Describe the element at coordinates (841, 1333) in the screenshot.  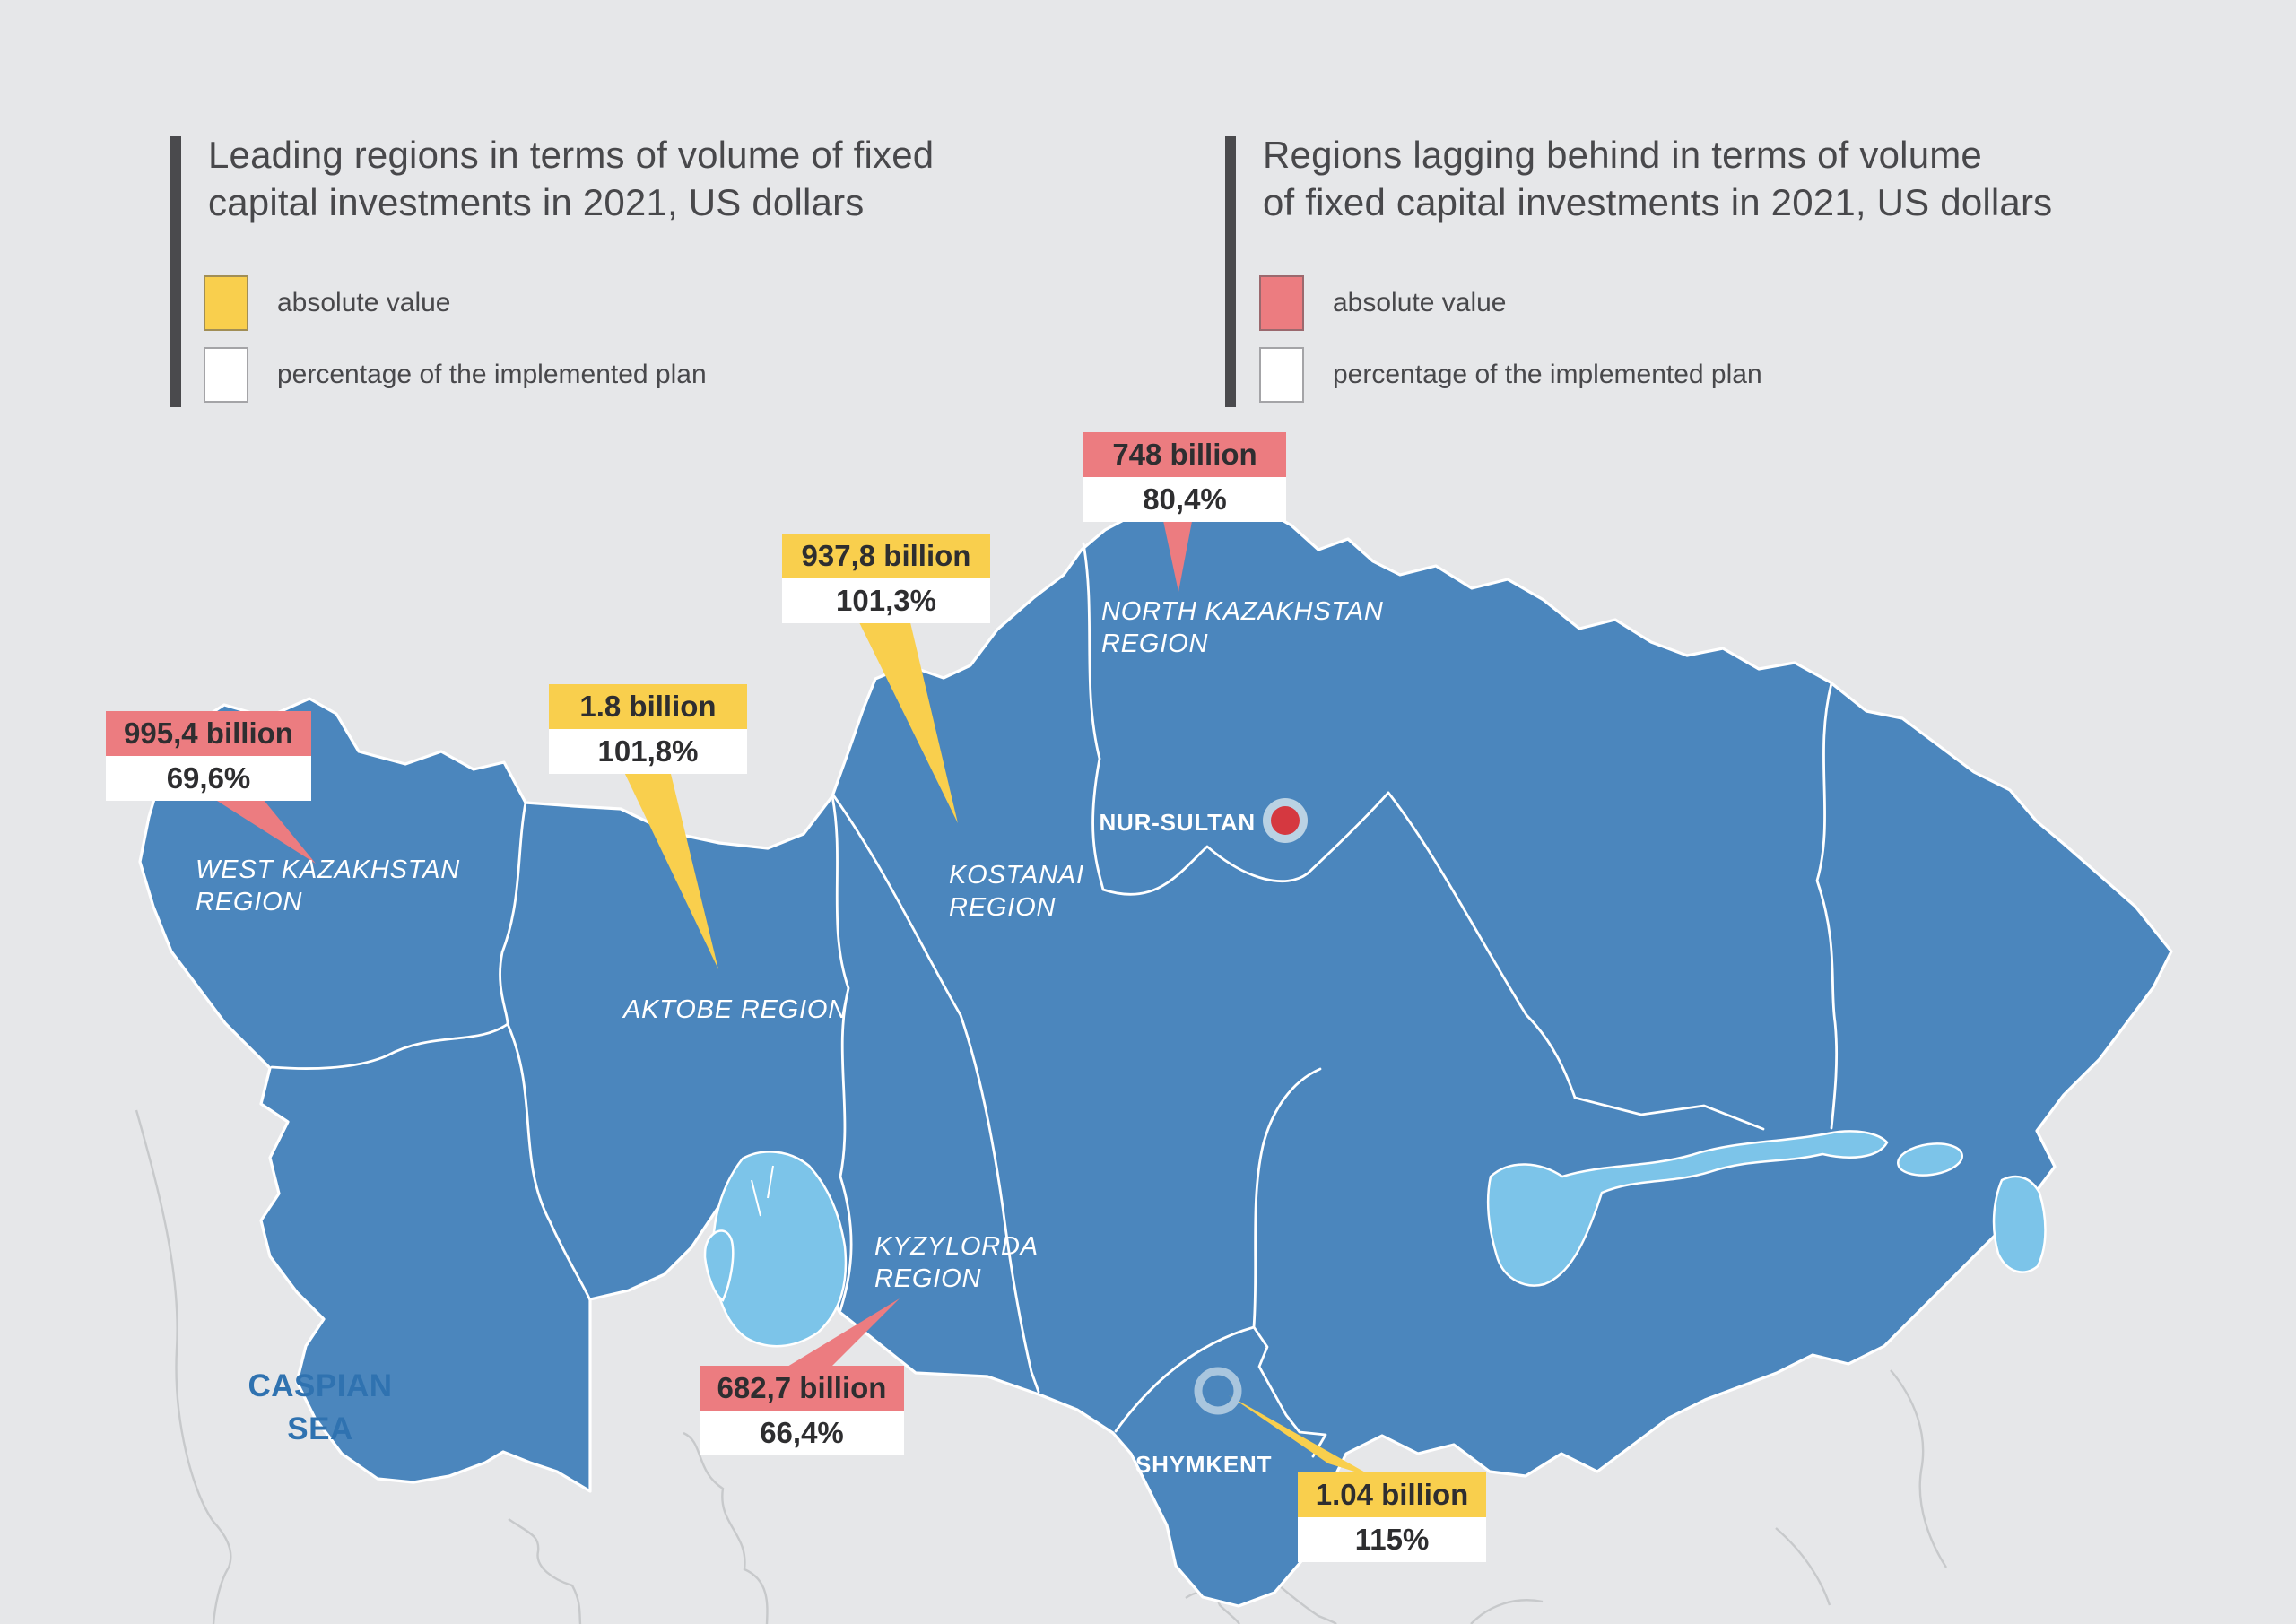
I see `pointer-kyzylorda` at that location.